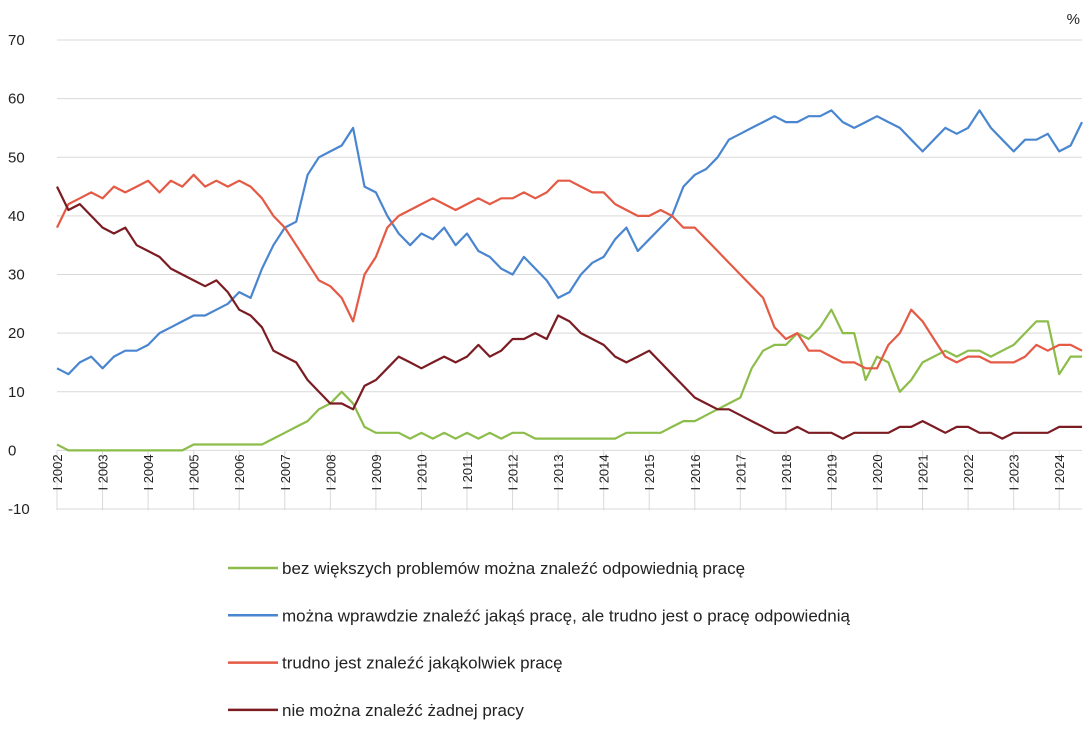 The width and height of the screenshot is (1089, 730). Describe the element at coordinates (968, 472) in the screenshot. I see `x-tick-label: I 2022` at that location.